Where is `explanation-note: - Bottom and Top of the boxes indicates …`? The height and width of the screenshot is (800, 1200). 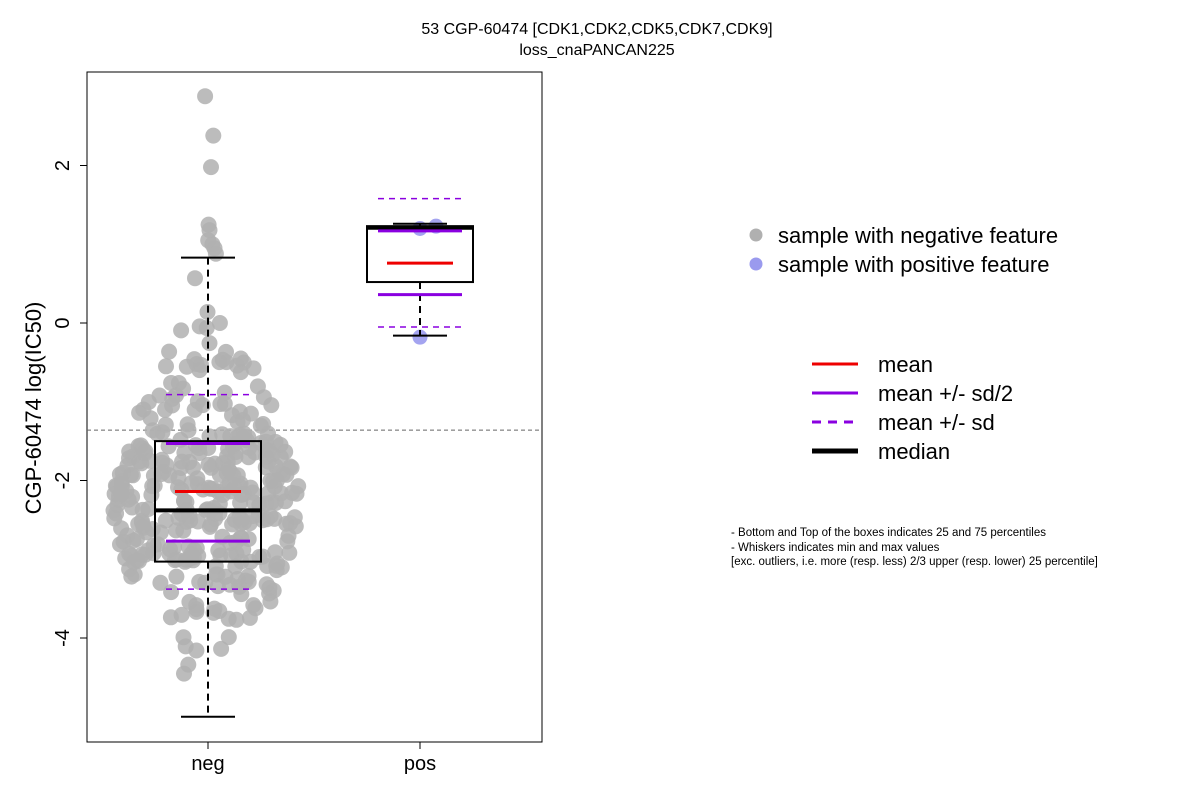
explanation-note: - Bottom and Top of the boxes indicates … is located at coordinates (914, 547).